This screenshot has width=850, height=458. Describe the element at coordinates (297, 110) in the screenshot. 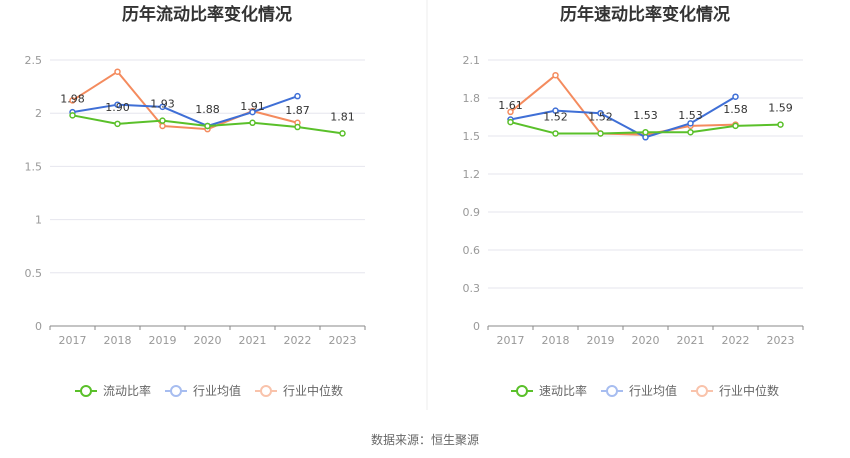

I see `data-label: 1.87` at that location.